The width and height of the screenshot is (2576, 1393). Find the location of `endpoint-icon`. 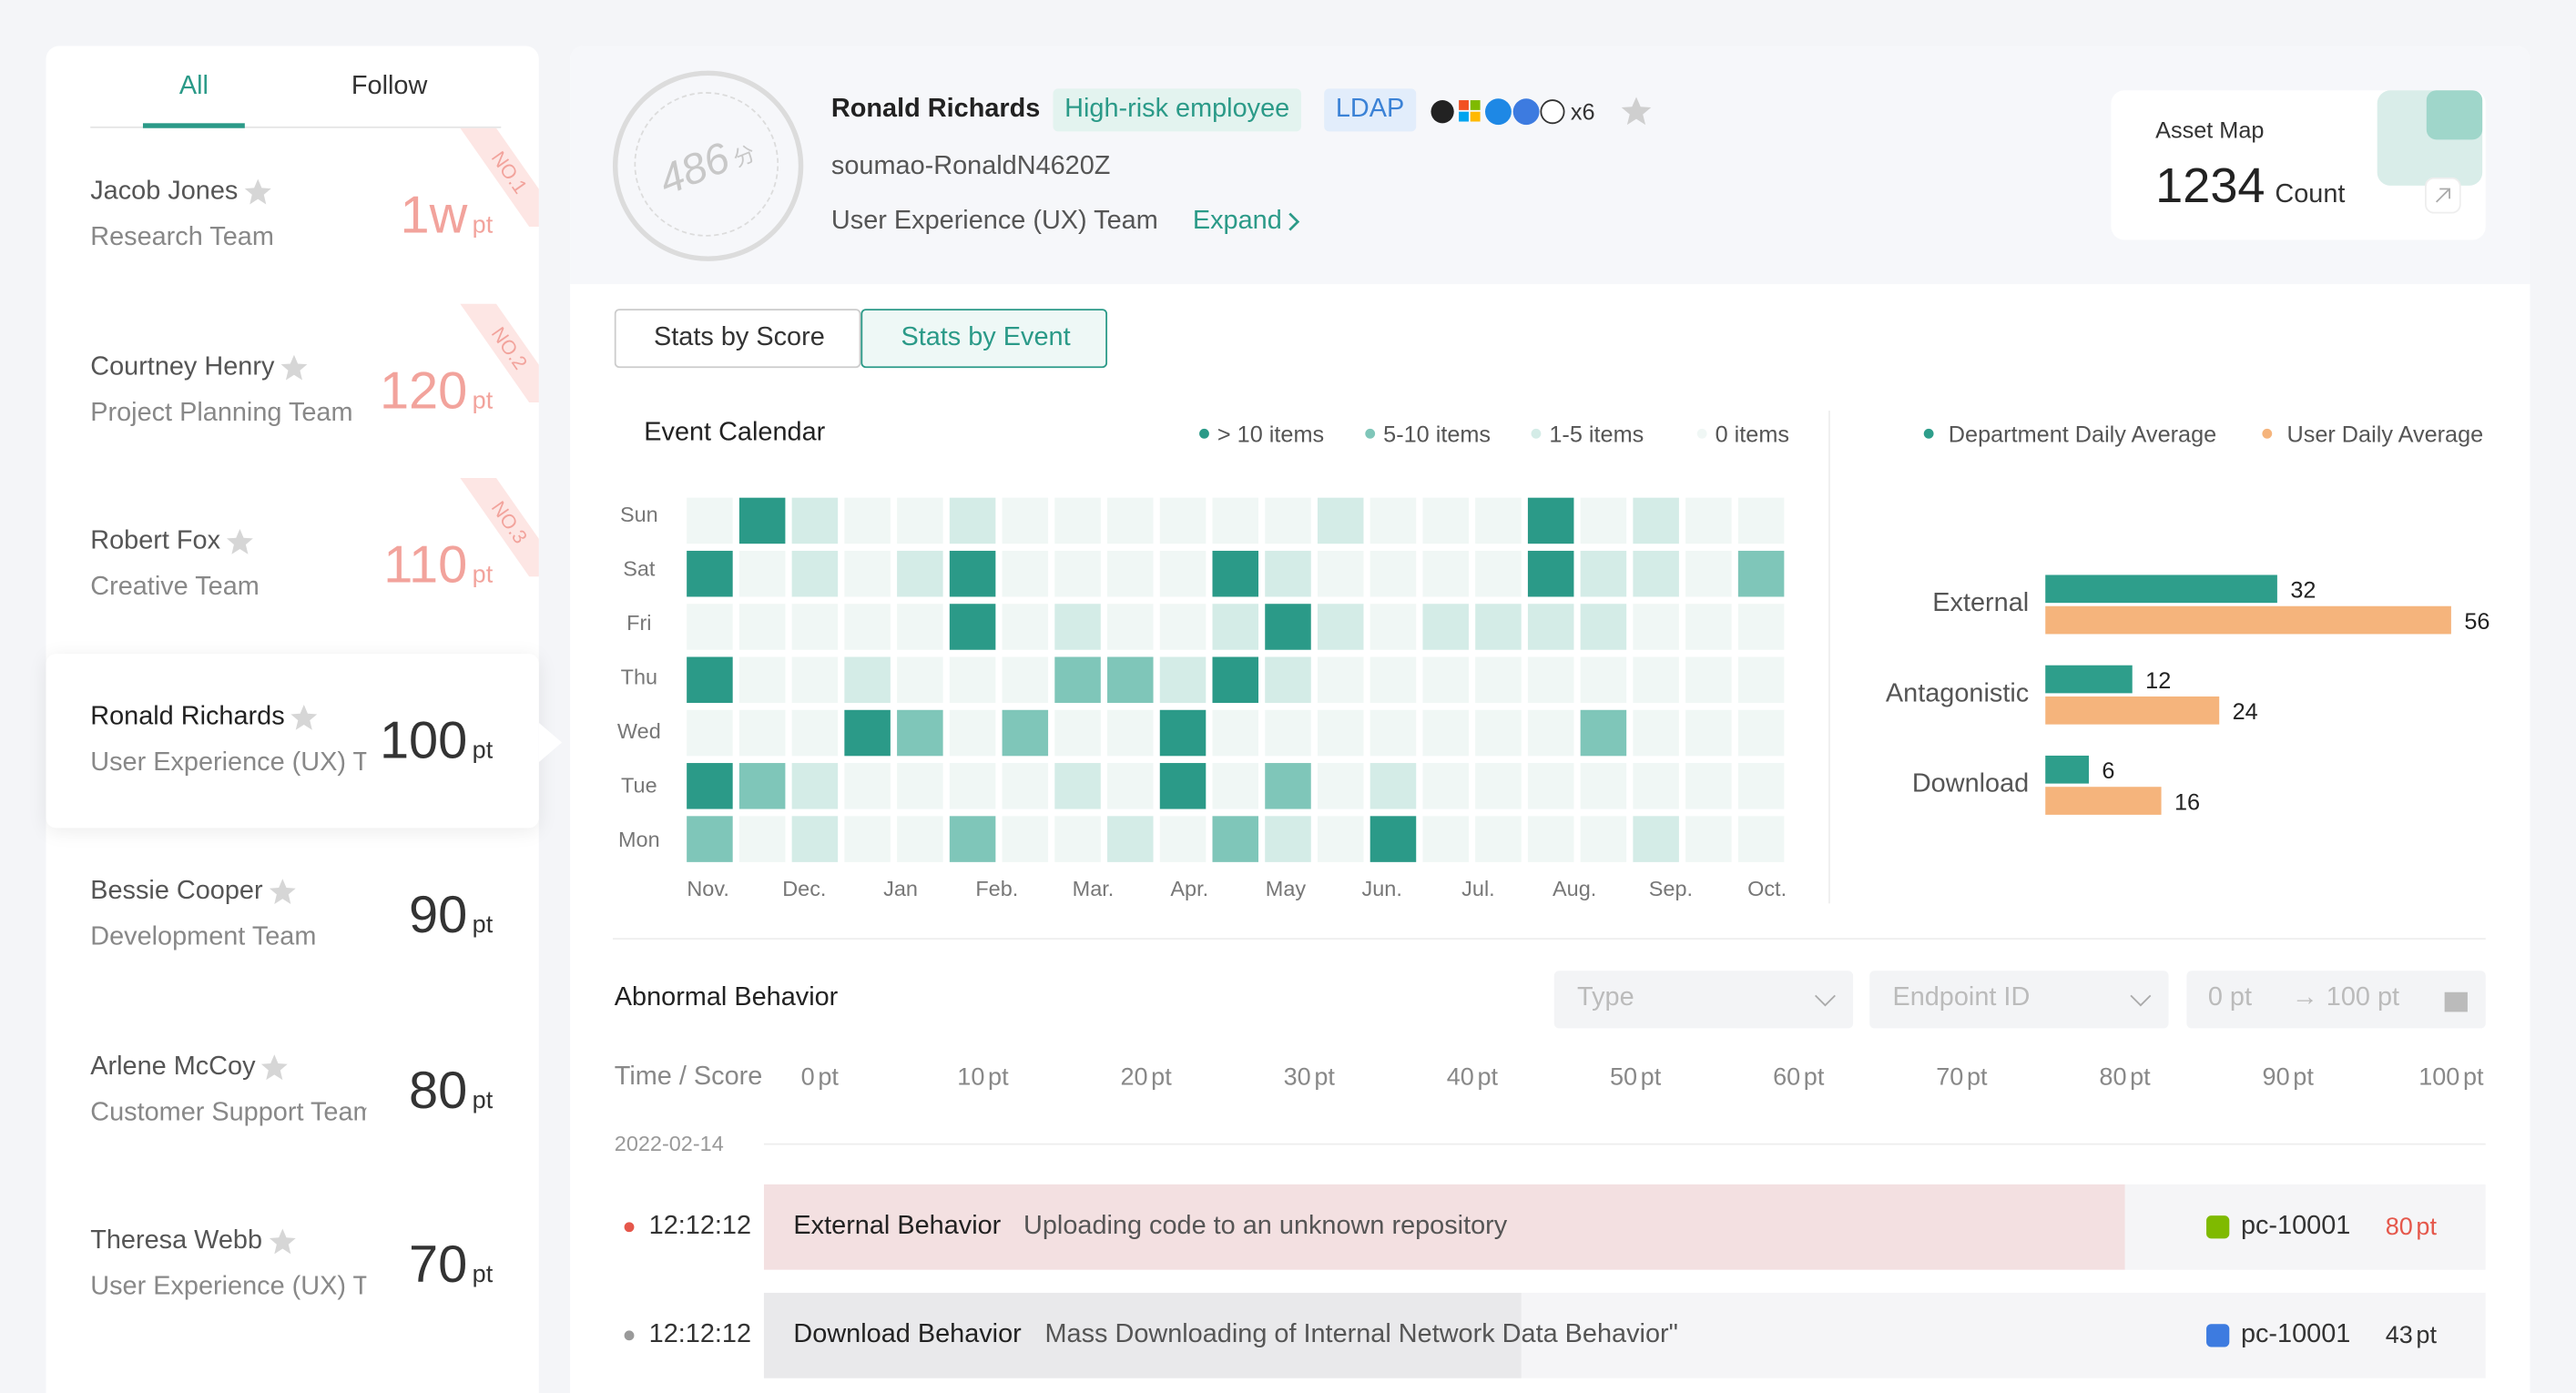

endpoint-icon is located at coordinates (2218, 1335).